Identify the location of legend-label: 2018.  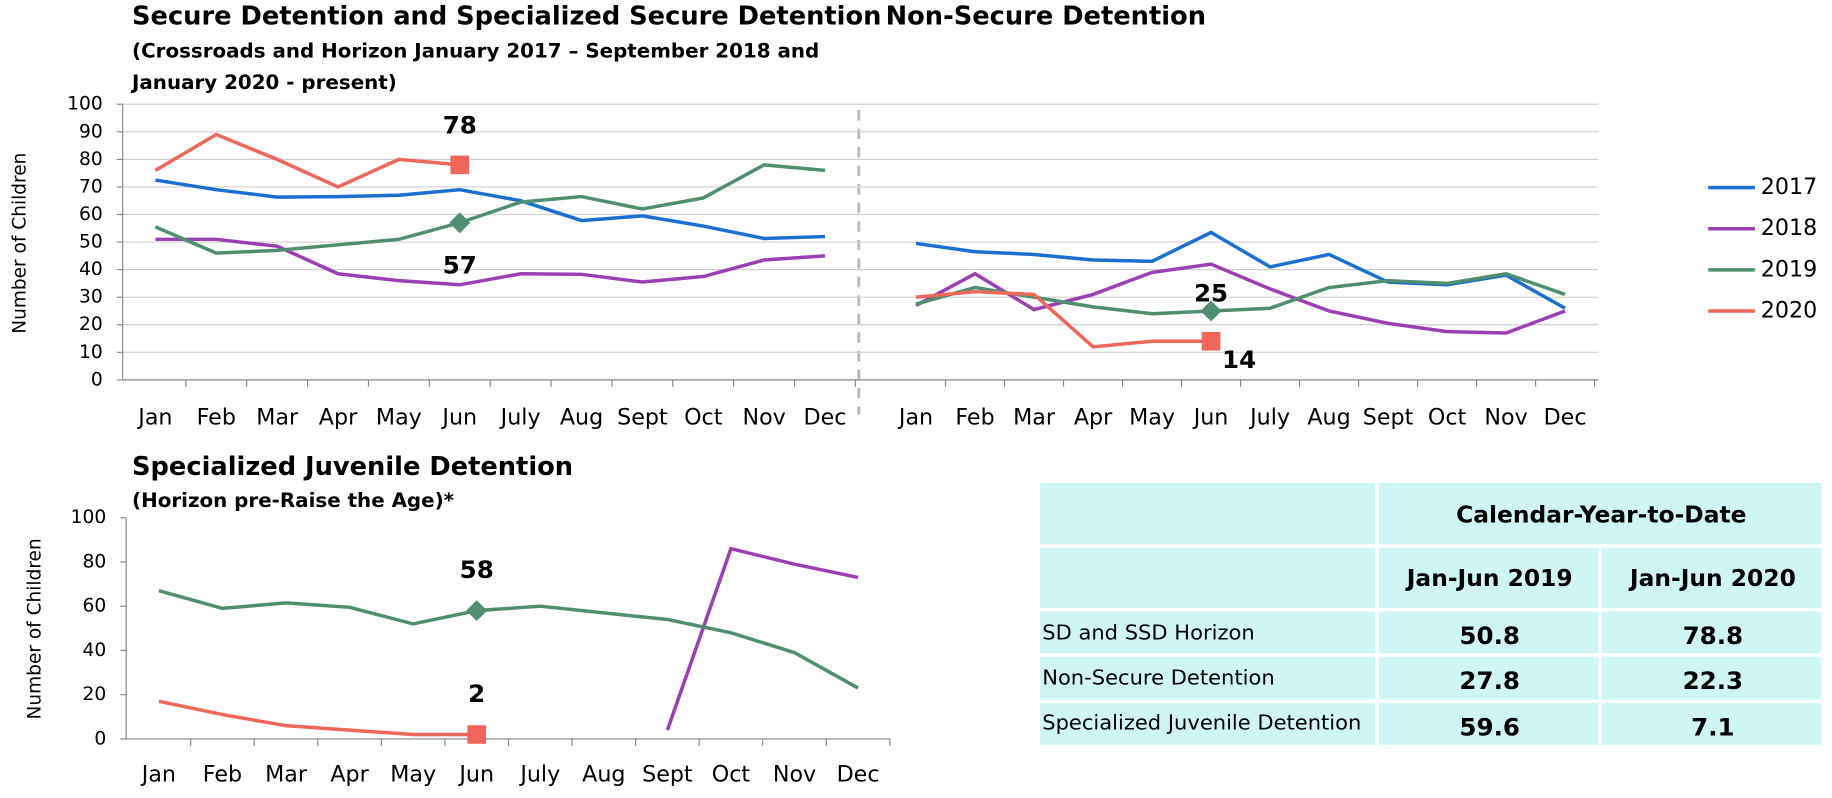
(1789, 228).